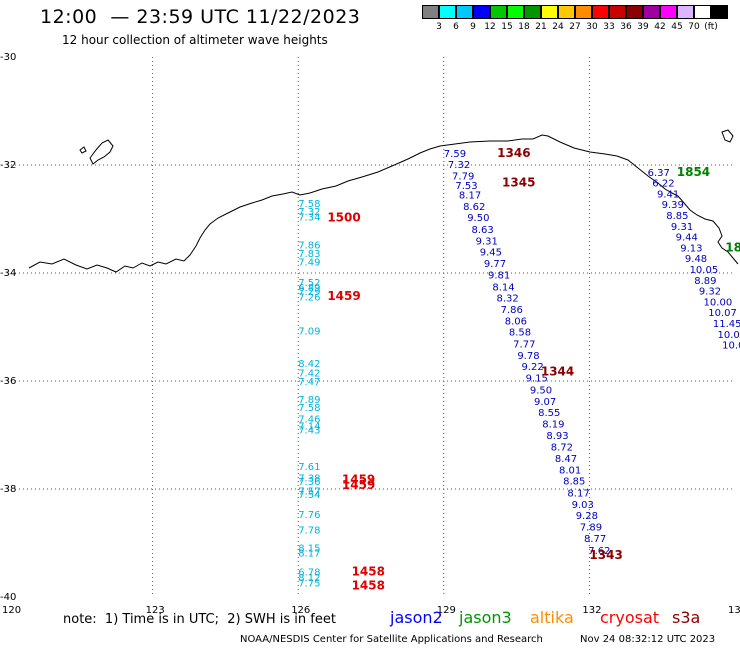  Describe the element at coordinates (592, 27) in the screenshot. I see `colorbar-label: 30` at that location.